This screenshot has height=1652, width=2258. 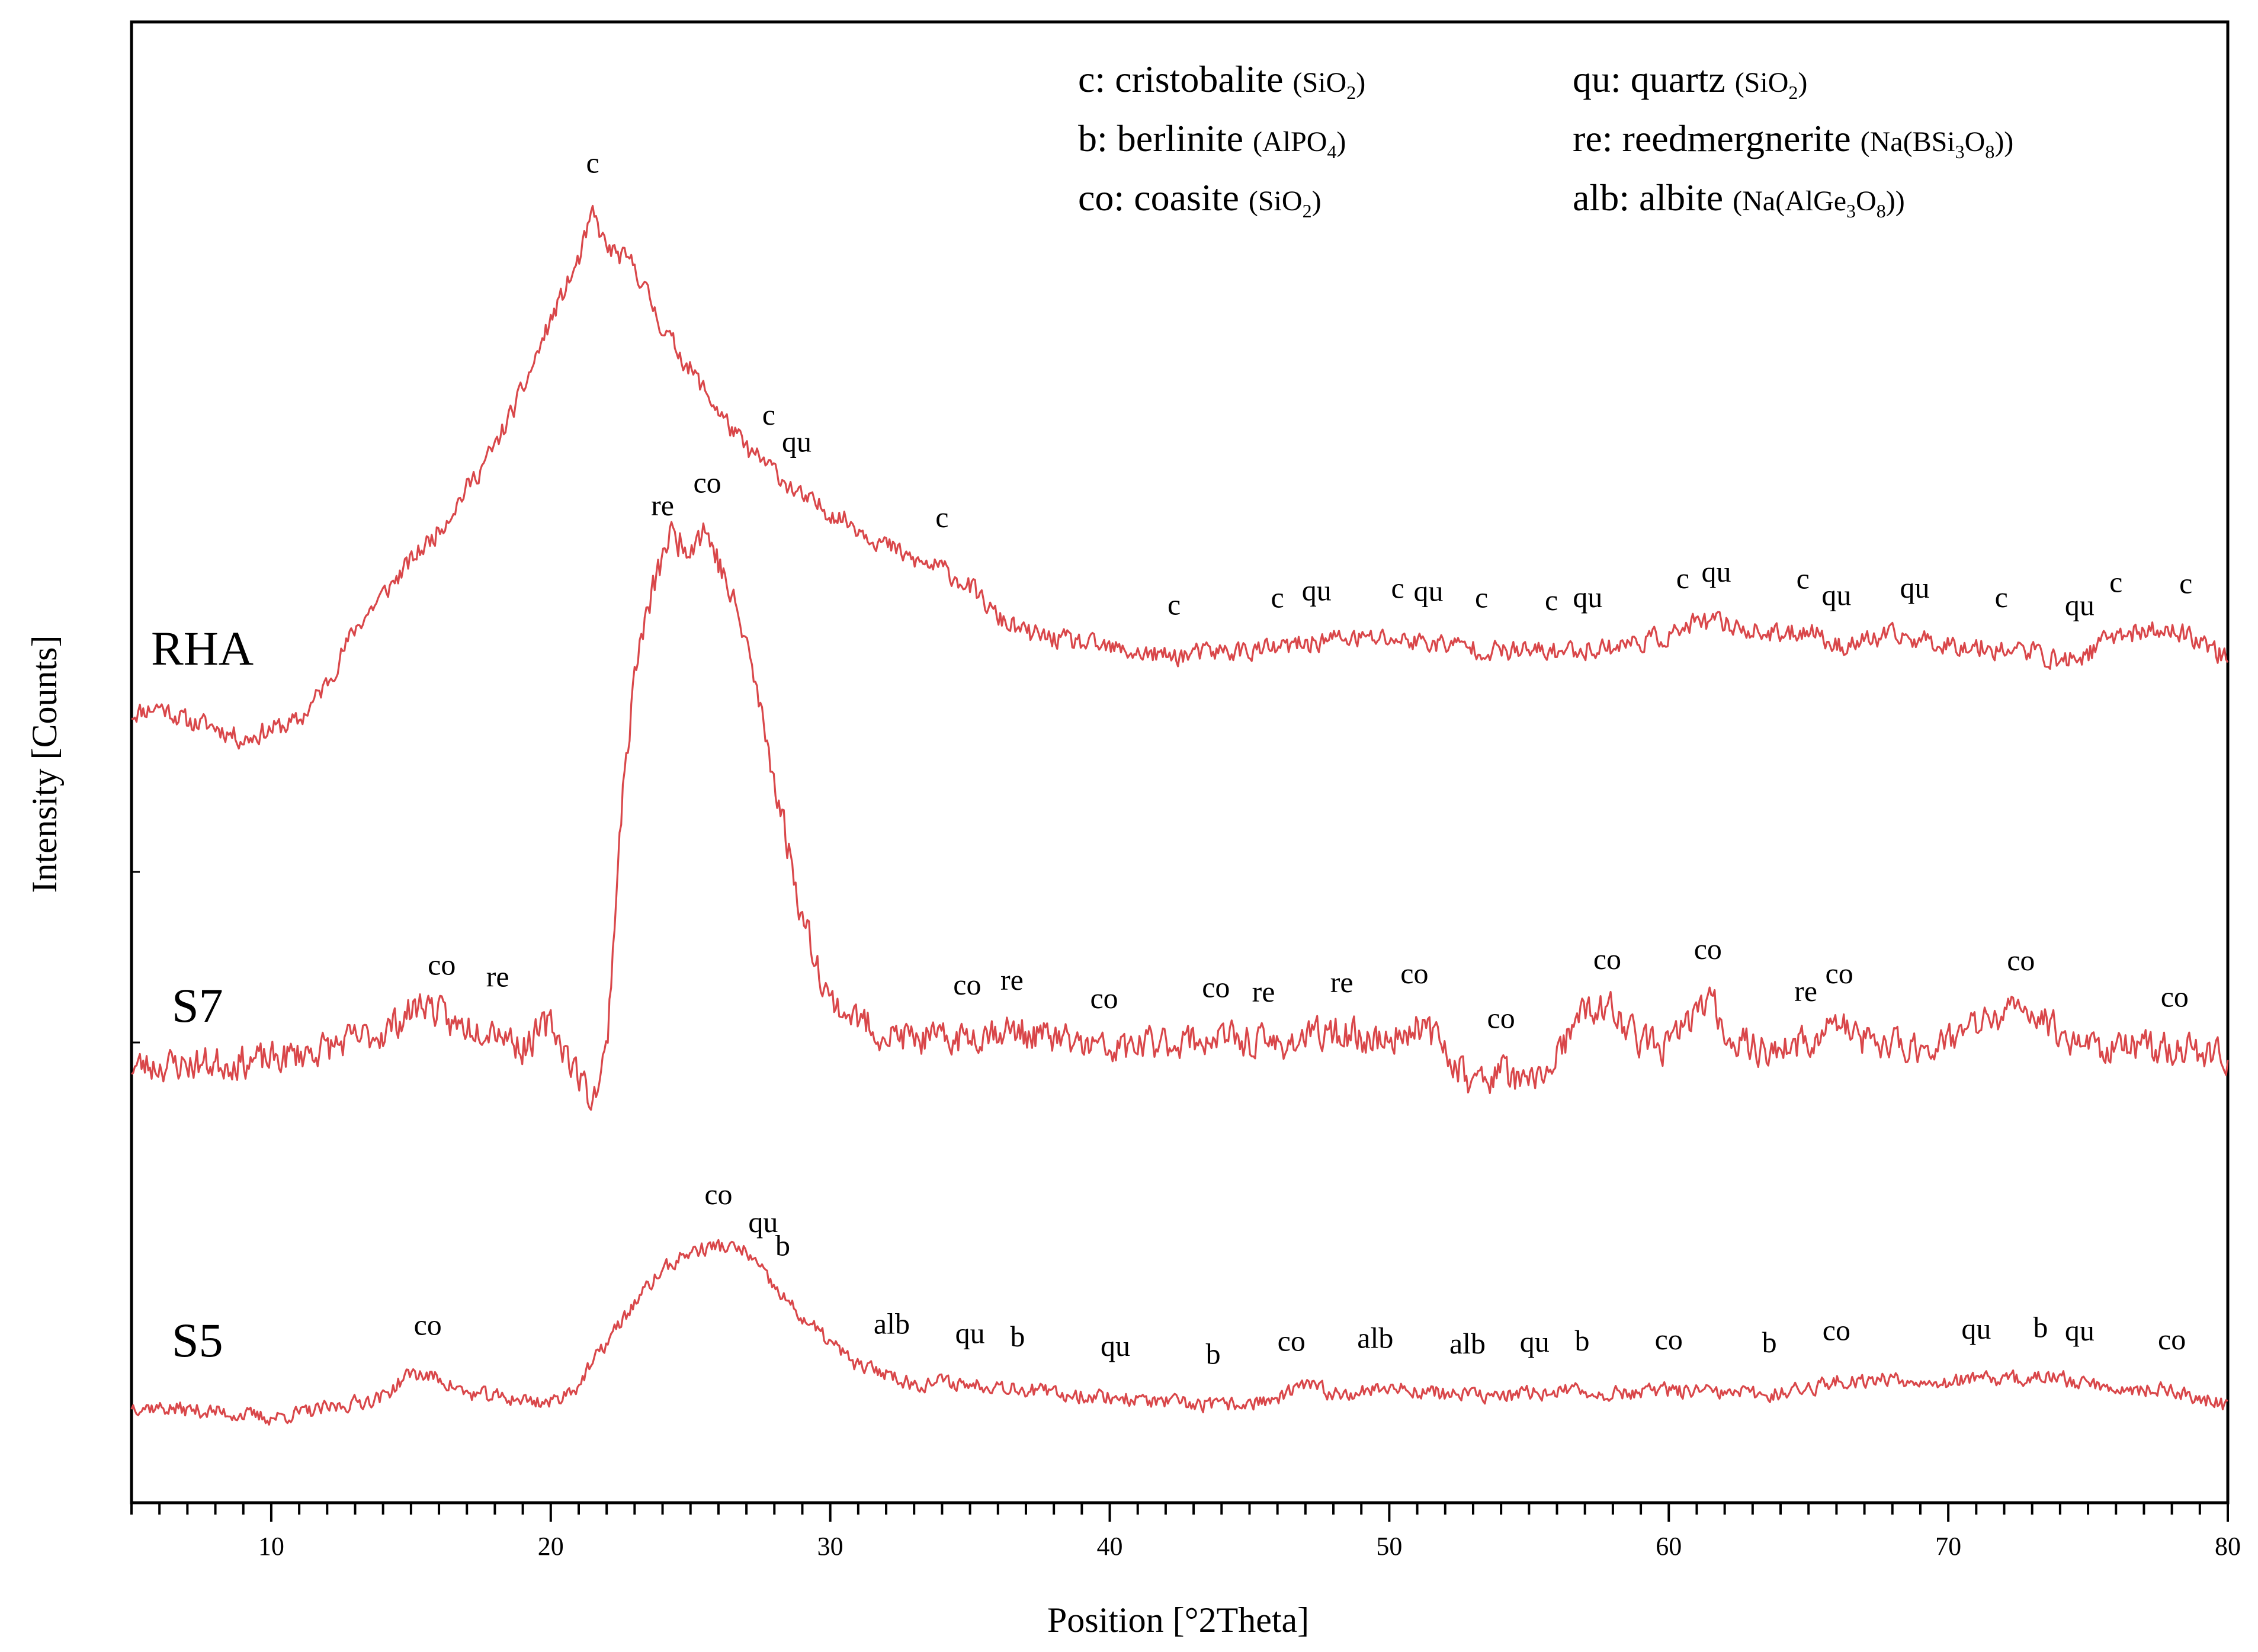 What do you see at coordinates (1221, 80) in the screenshot?
I see `legend-entry-c: c: cristobalite (SiO2)` at bounding box center [1221, 80].